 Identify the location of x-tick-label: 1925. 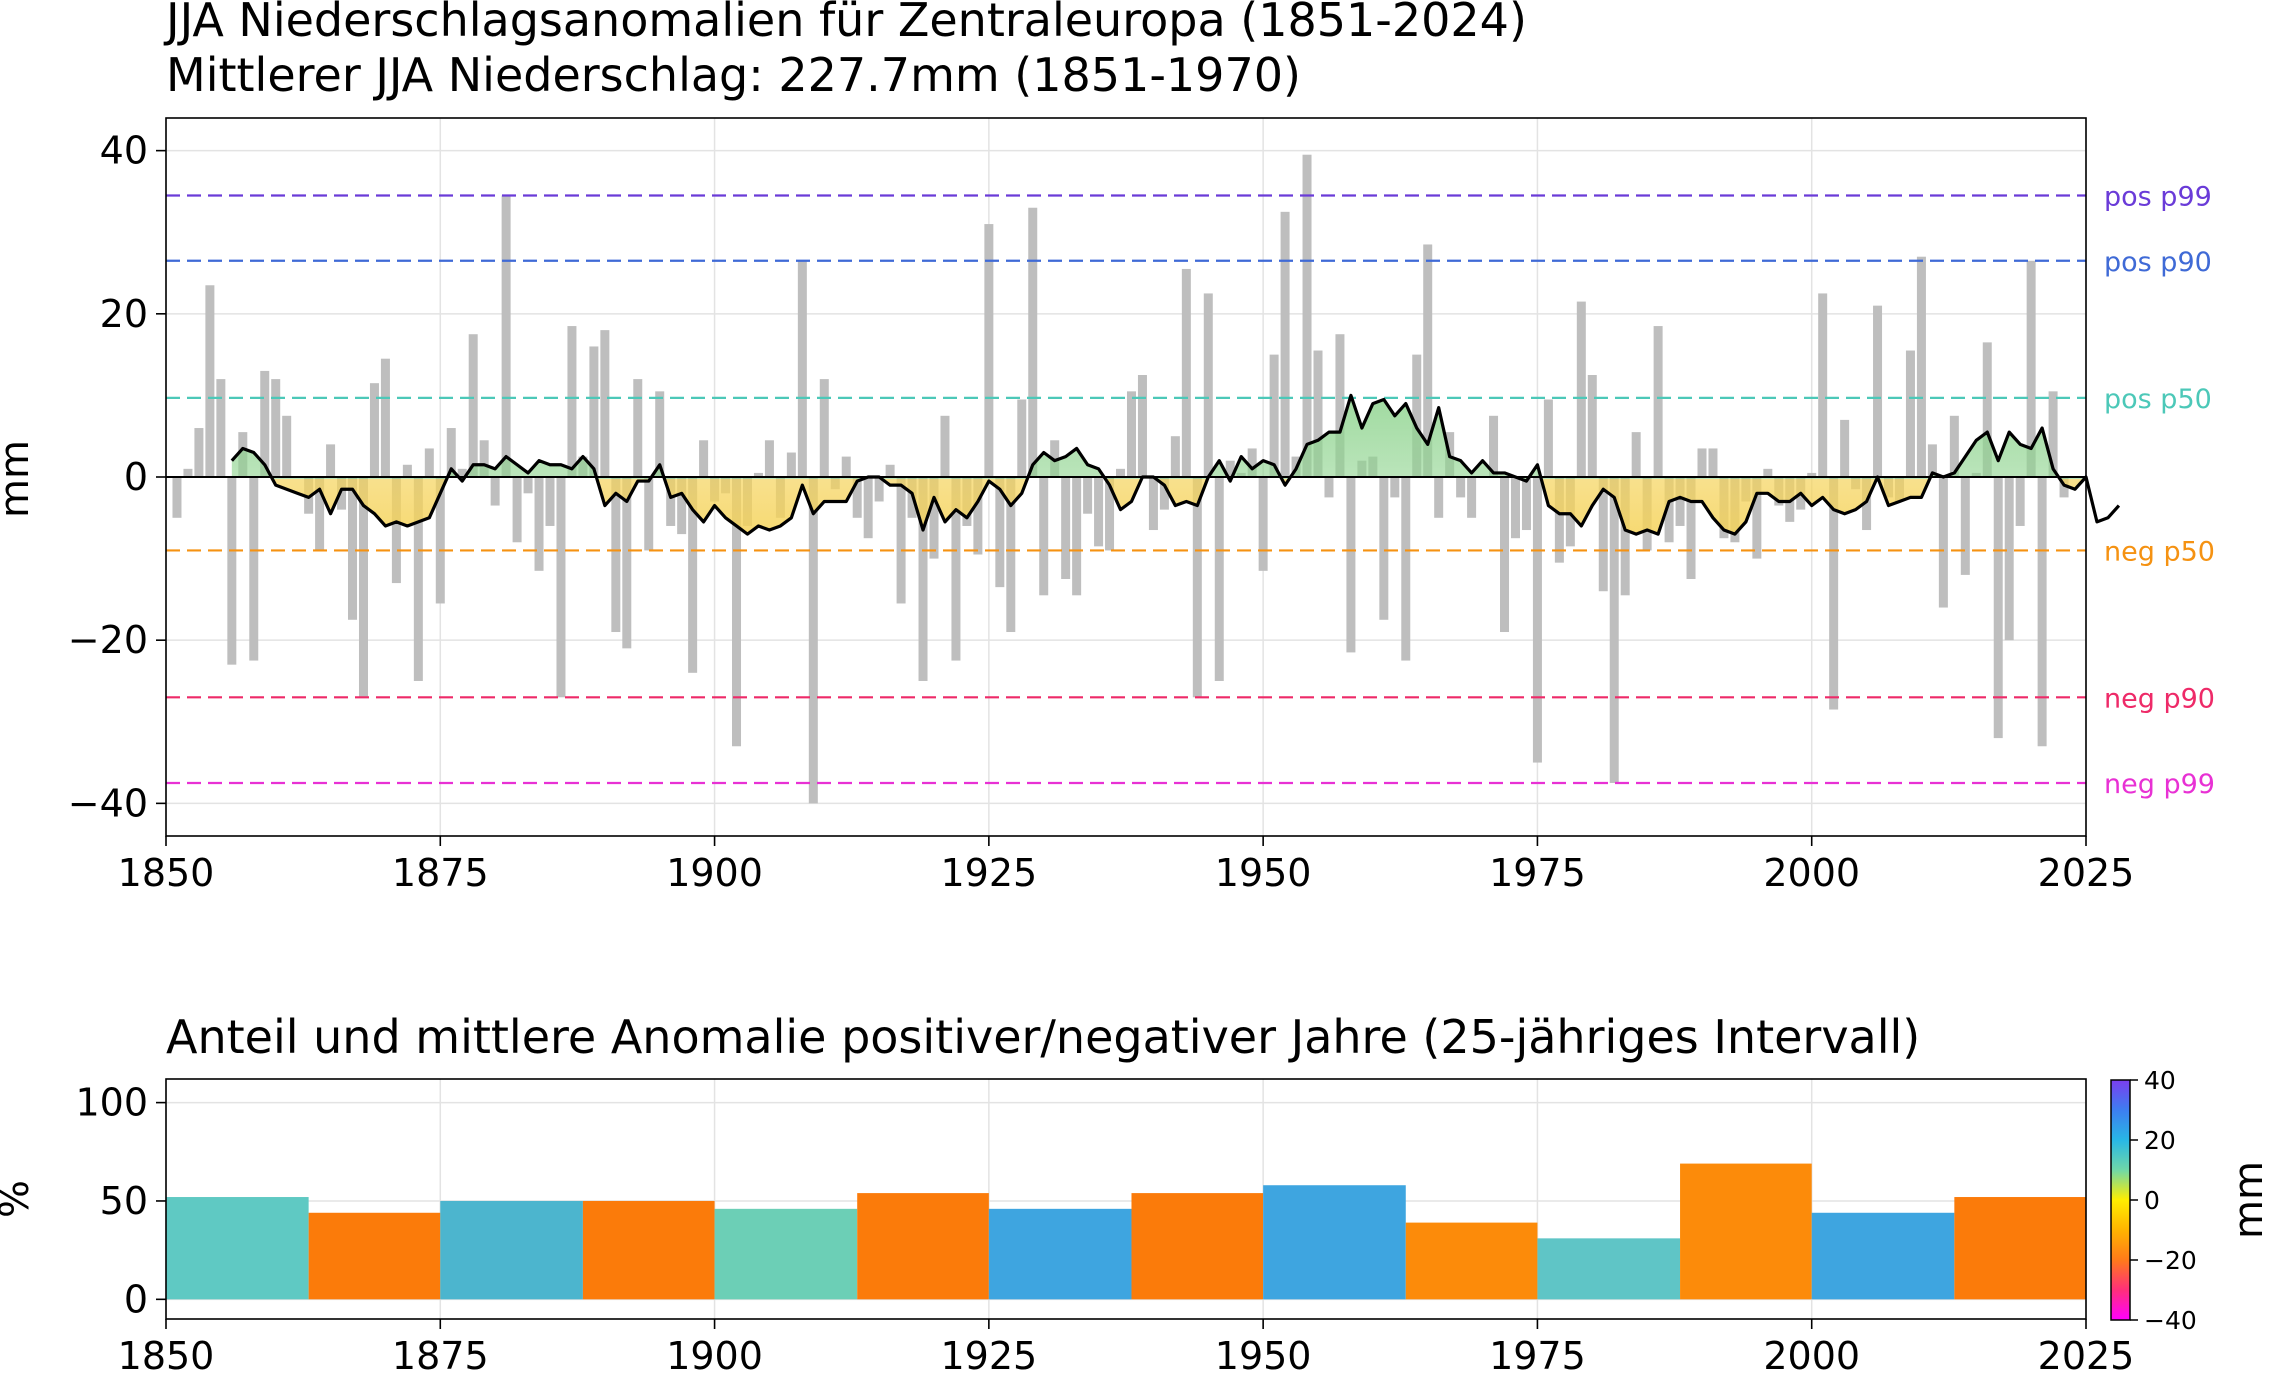
(988, 1356).